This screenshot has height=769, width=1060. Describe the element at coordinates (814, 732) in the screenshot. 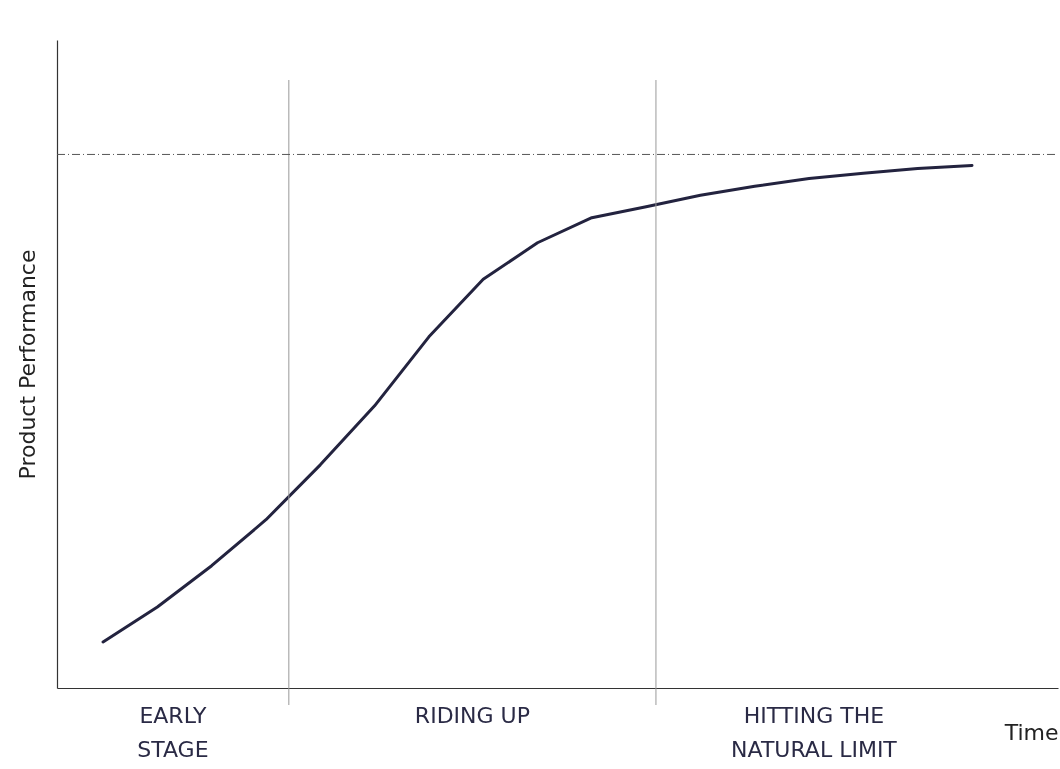

I see `text: HITTING THE NATURAL LIMIT` at that location.